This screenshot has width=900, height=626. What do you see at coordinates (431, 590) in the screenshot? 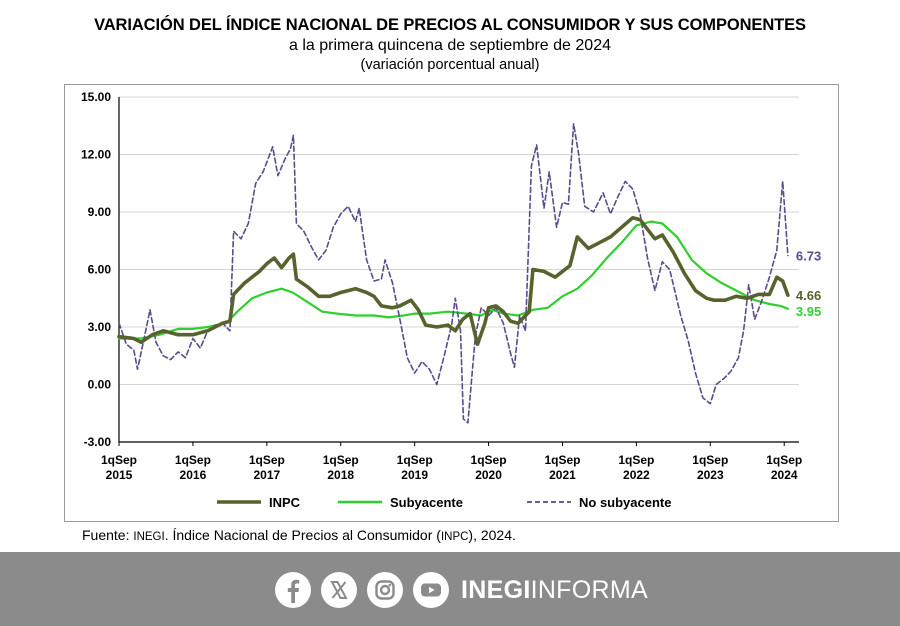
I see `youtube-icon` at bounding box center [431, 590].